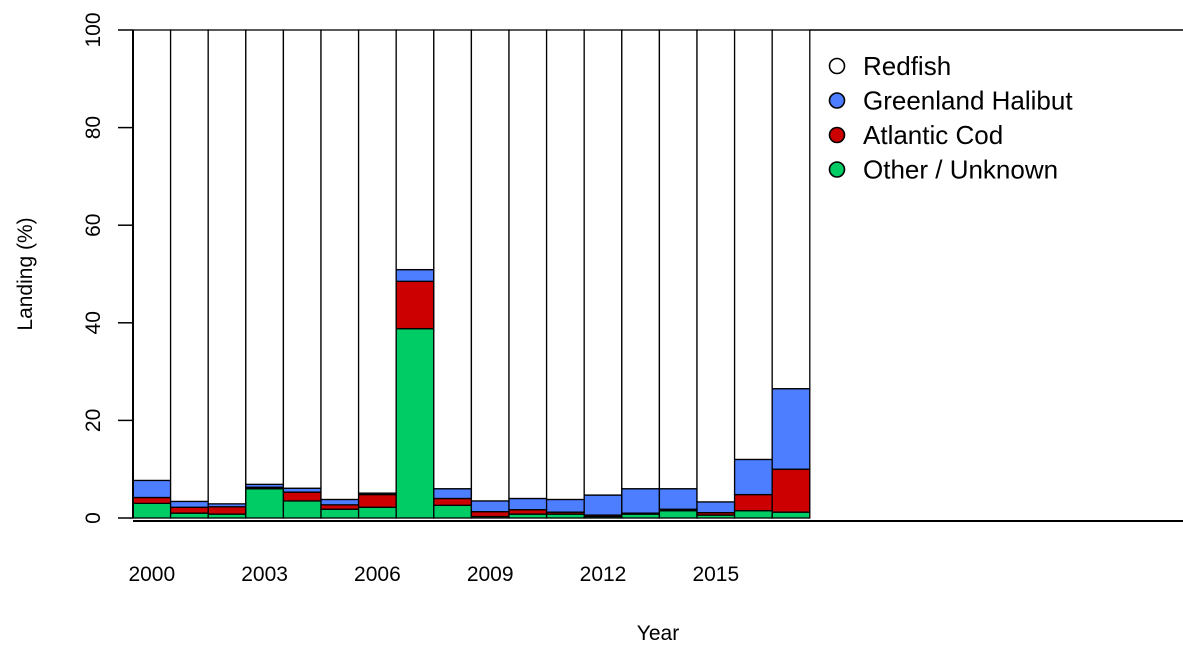 Image resolution: width=1183 pixels, height=650 pixels. What do you see at coordinates (340, 265) in the screenshot?
I see `bar-segment-2005-redfish` at bounding box center [340, 265].